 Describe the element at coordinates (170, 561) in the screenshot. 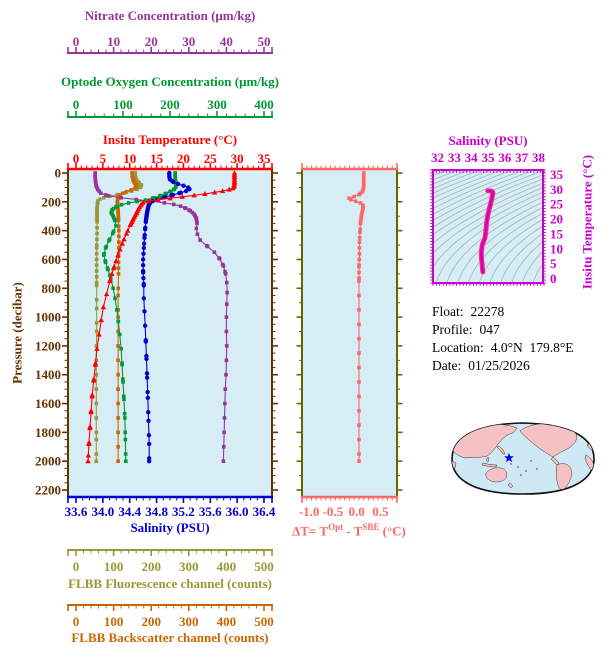

I see `fluorescence-axis: 0 100 200 300 400 500` at that location.